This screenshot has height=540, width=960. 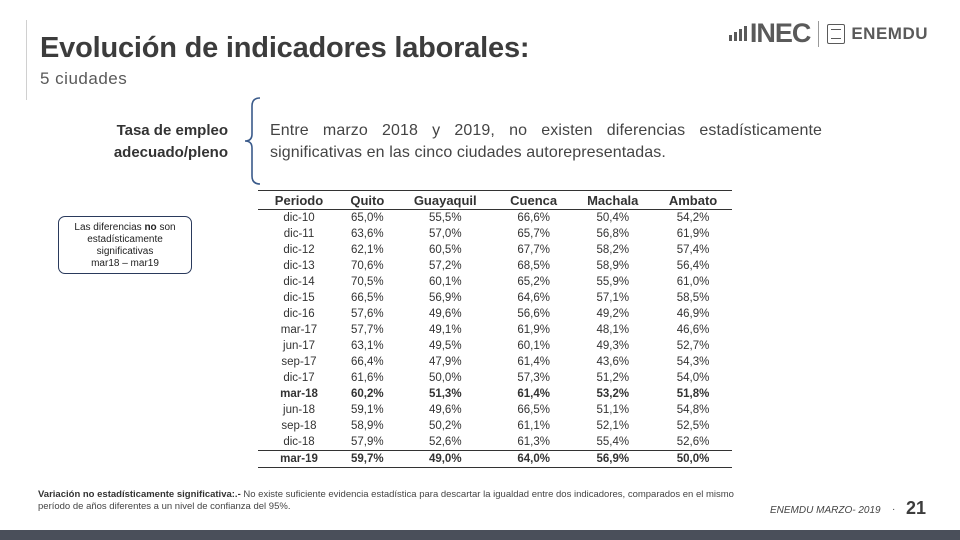 I want to click on table-row: sep-18 58,9% 50,2% 61,1% 52,1% 52,5%, so click(x=495, y=426).